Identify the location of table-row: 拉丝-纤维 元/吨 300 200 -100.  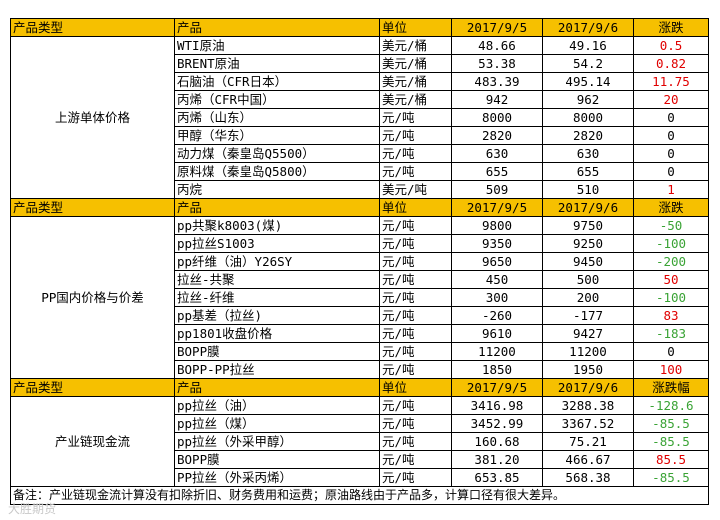
(360, 297).